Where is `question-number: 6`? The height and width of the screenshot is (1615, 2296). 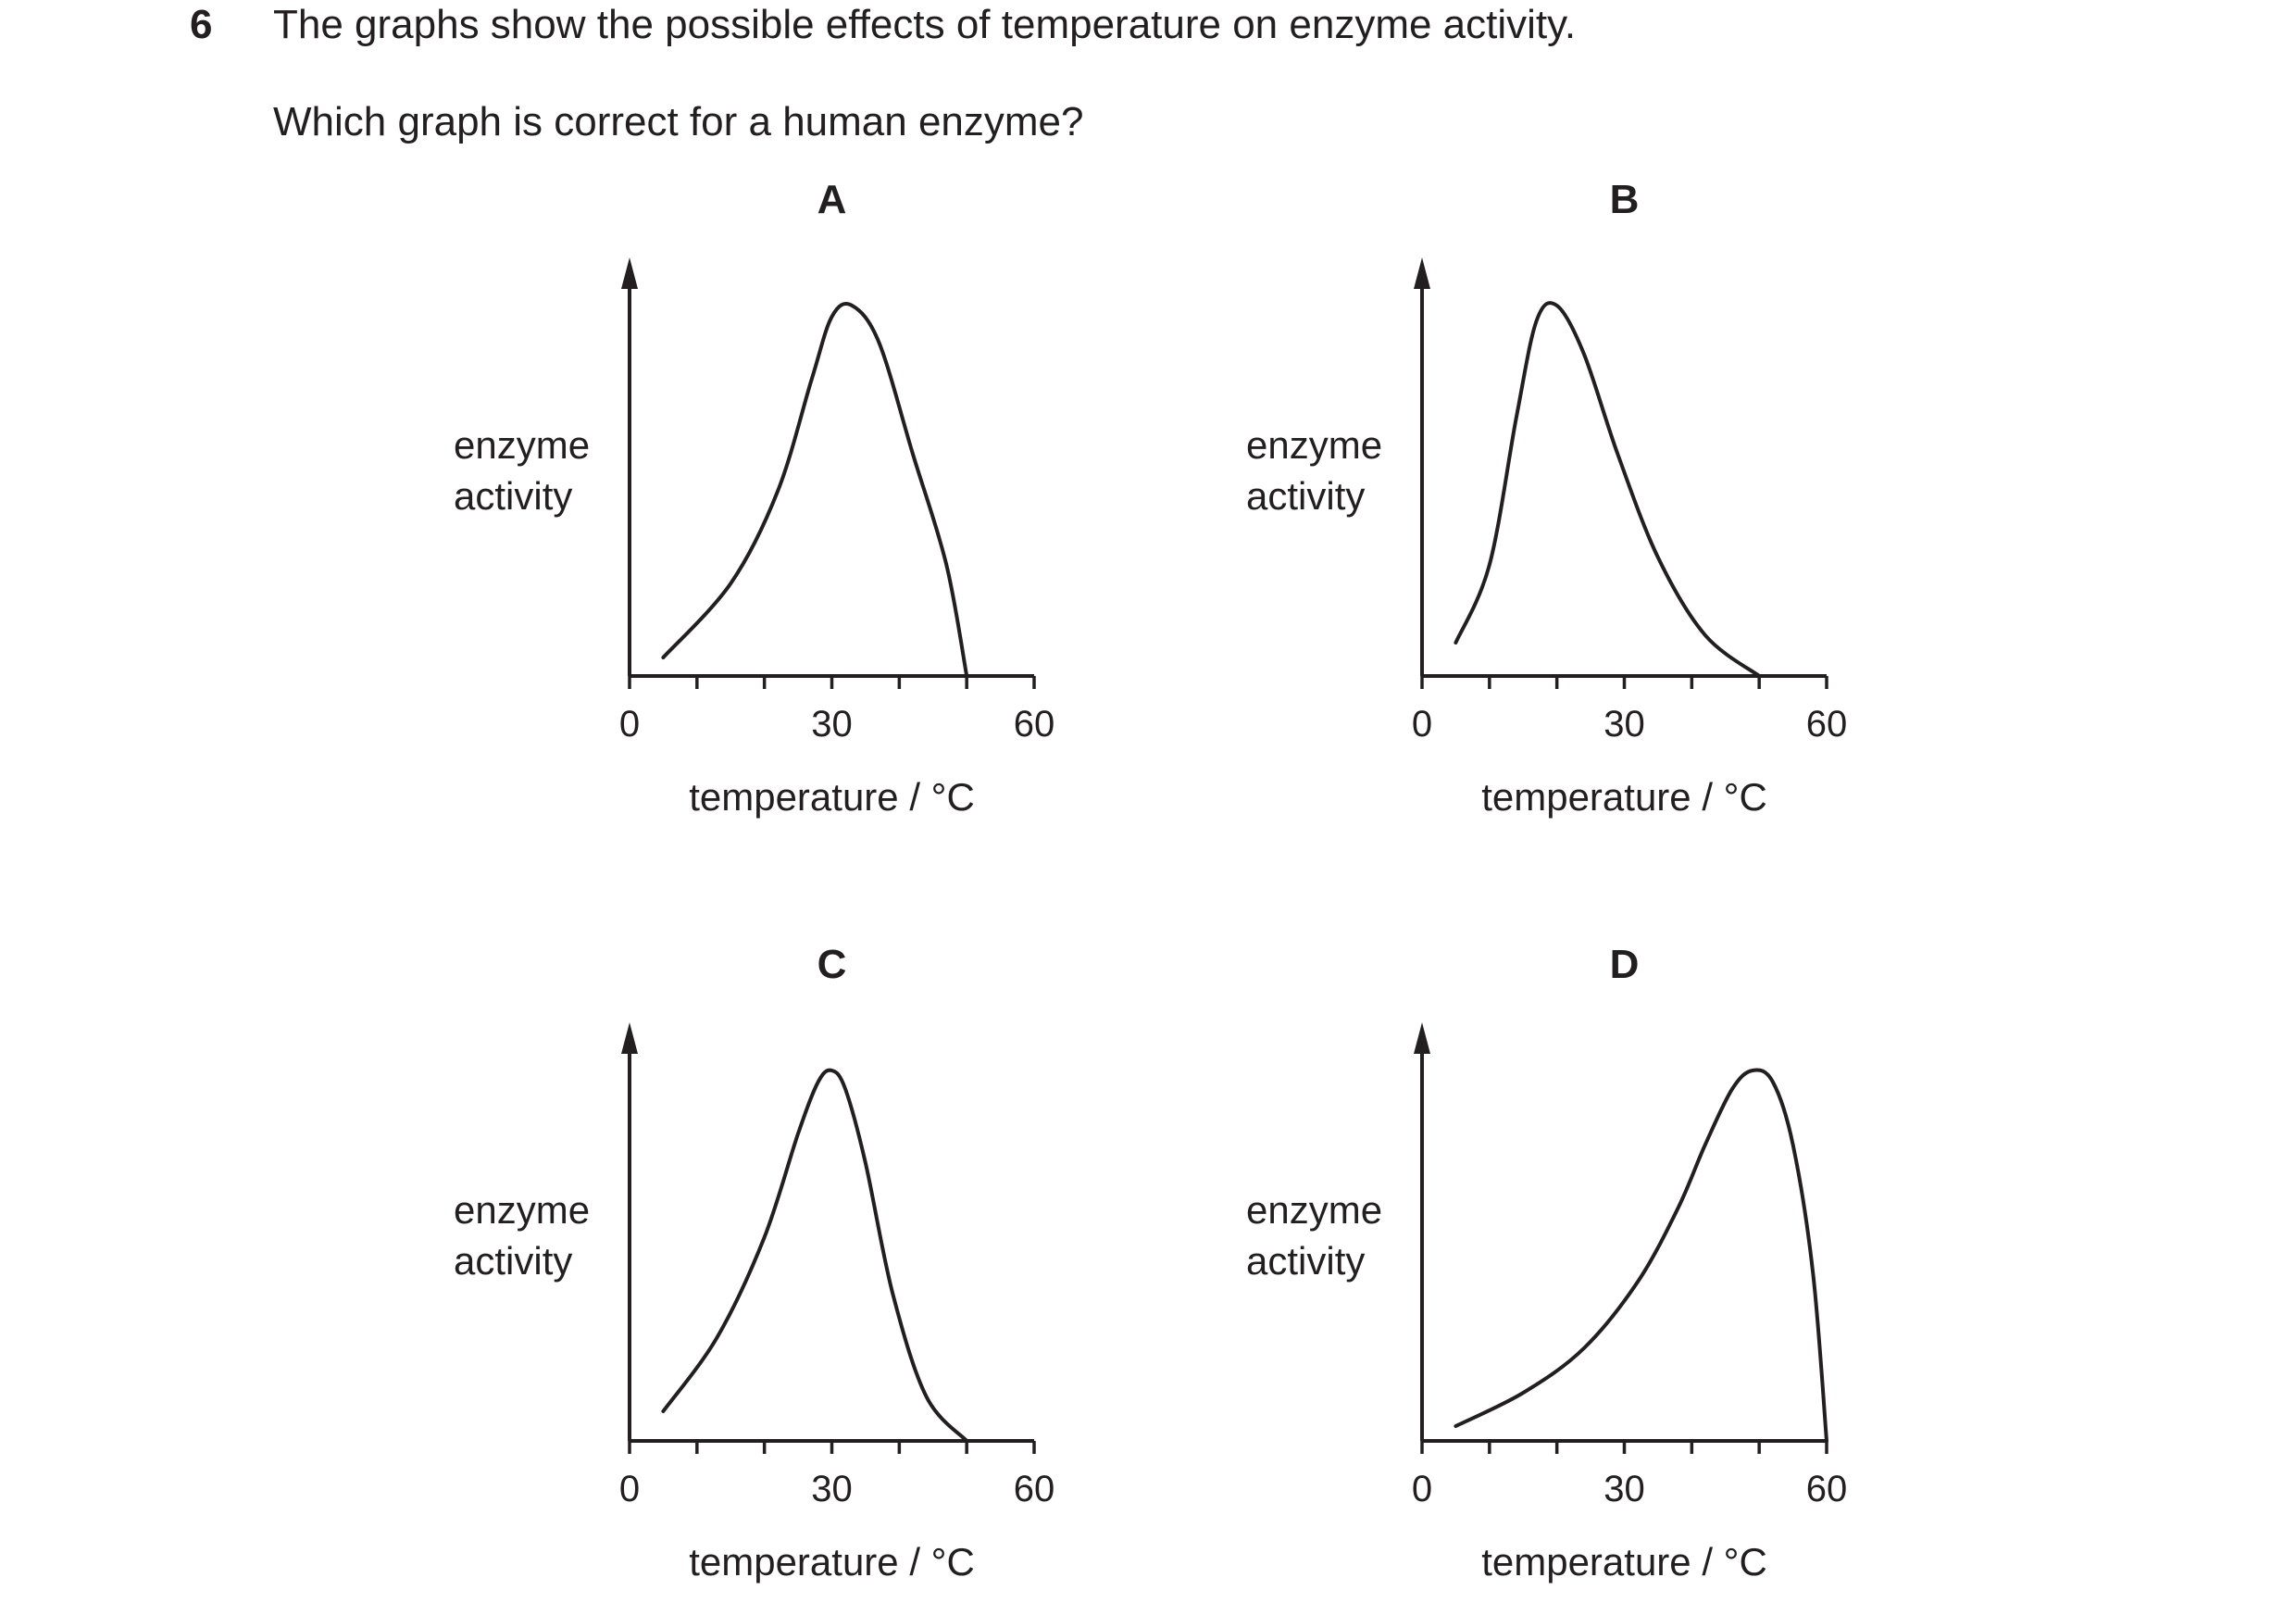
question-number: 6 is located at coordinates (201, 24).